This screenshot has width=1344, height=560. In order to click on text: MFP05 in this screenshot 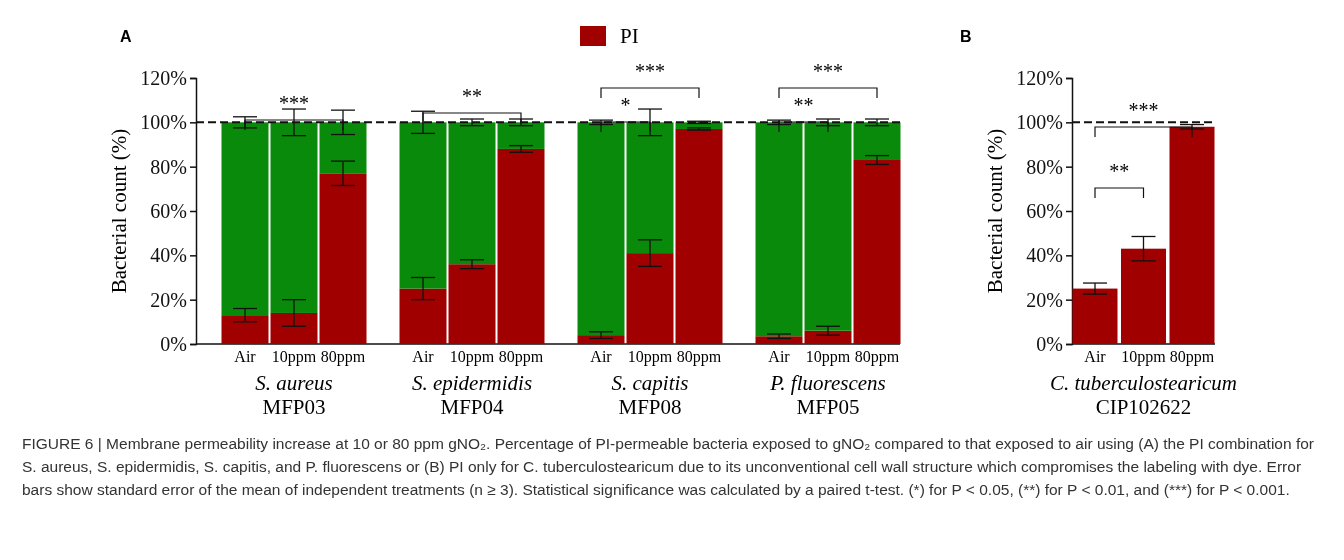, I will do `click(828, 407)`.